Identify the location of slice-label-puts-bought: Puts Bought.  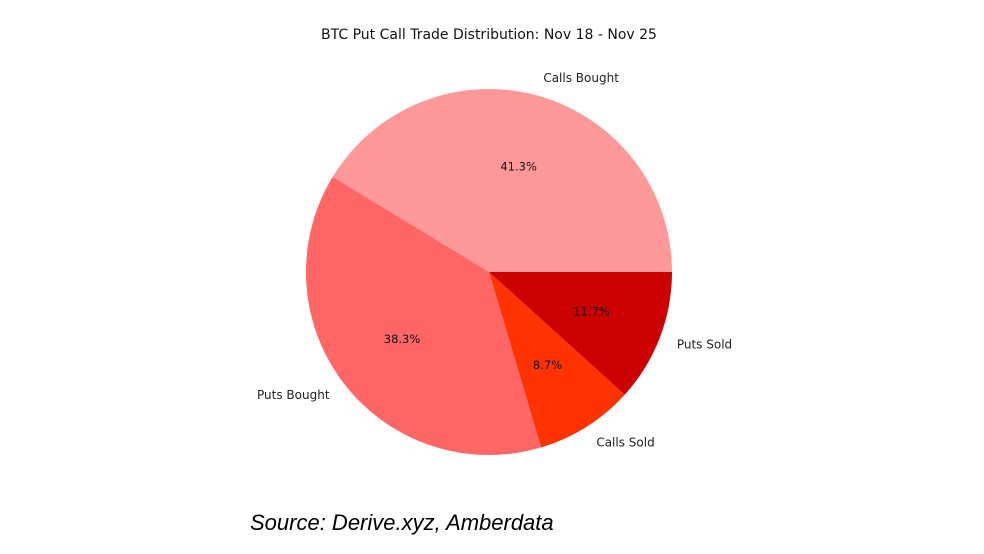
(293, 395).